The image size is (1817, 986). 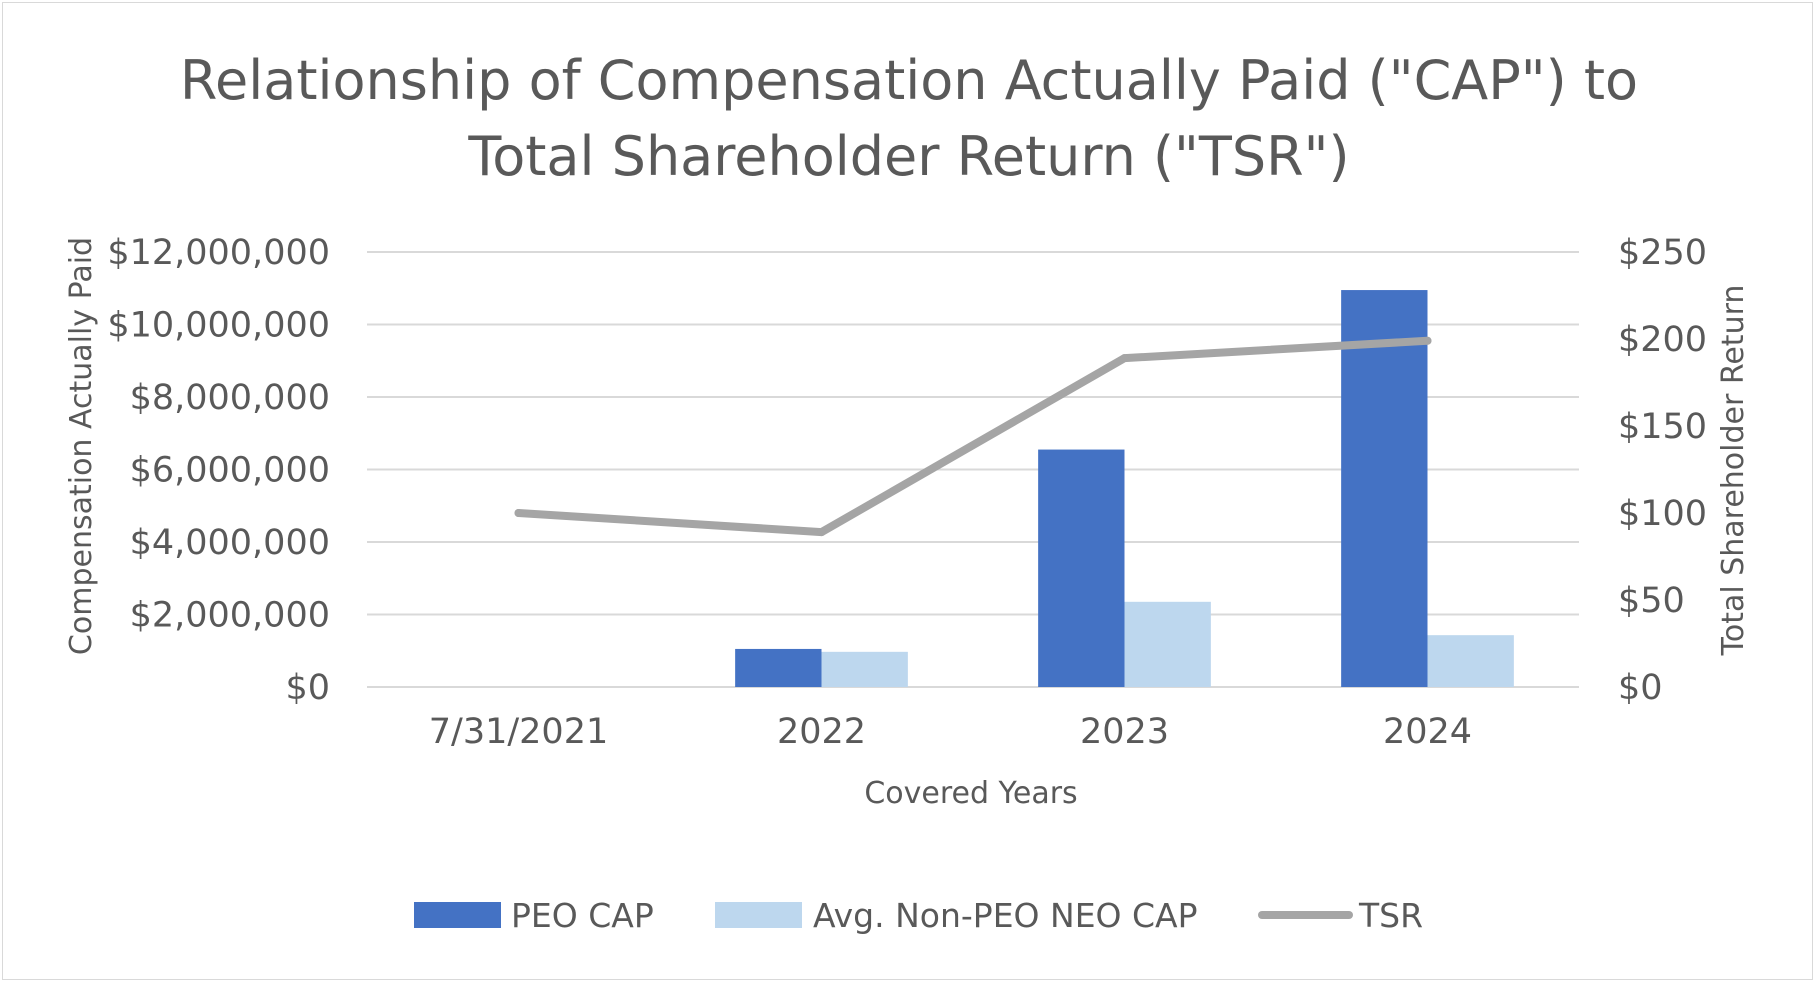 I want to click on y-tick-label: $8,000,000, so click(x=230, y=398).